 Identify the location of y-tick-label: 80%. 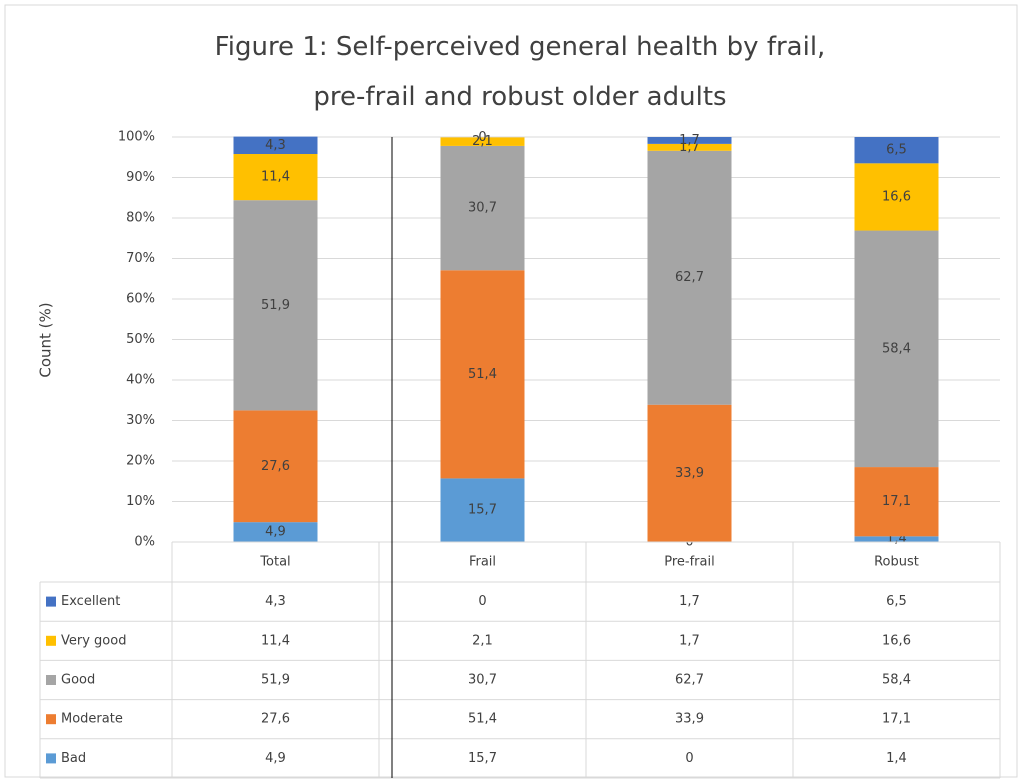
(140, 218).